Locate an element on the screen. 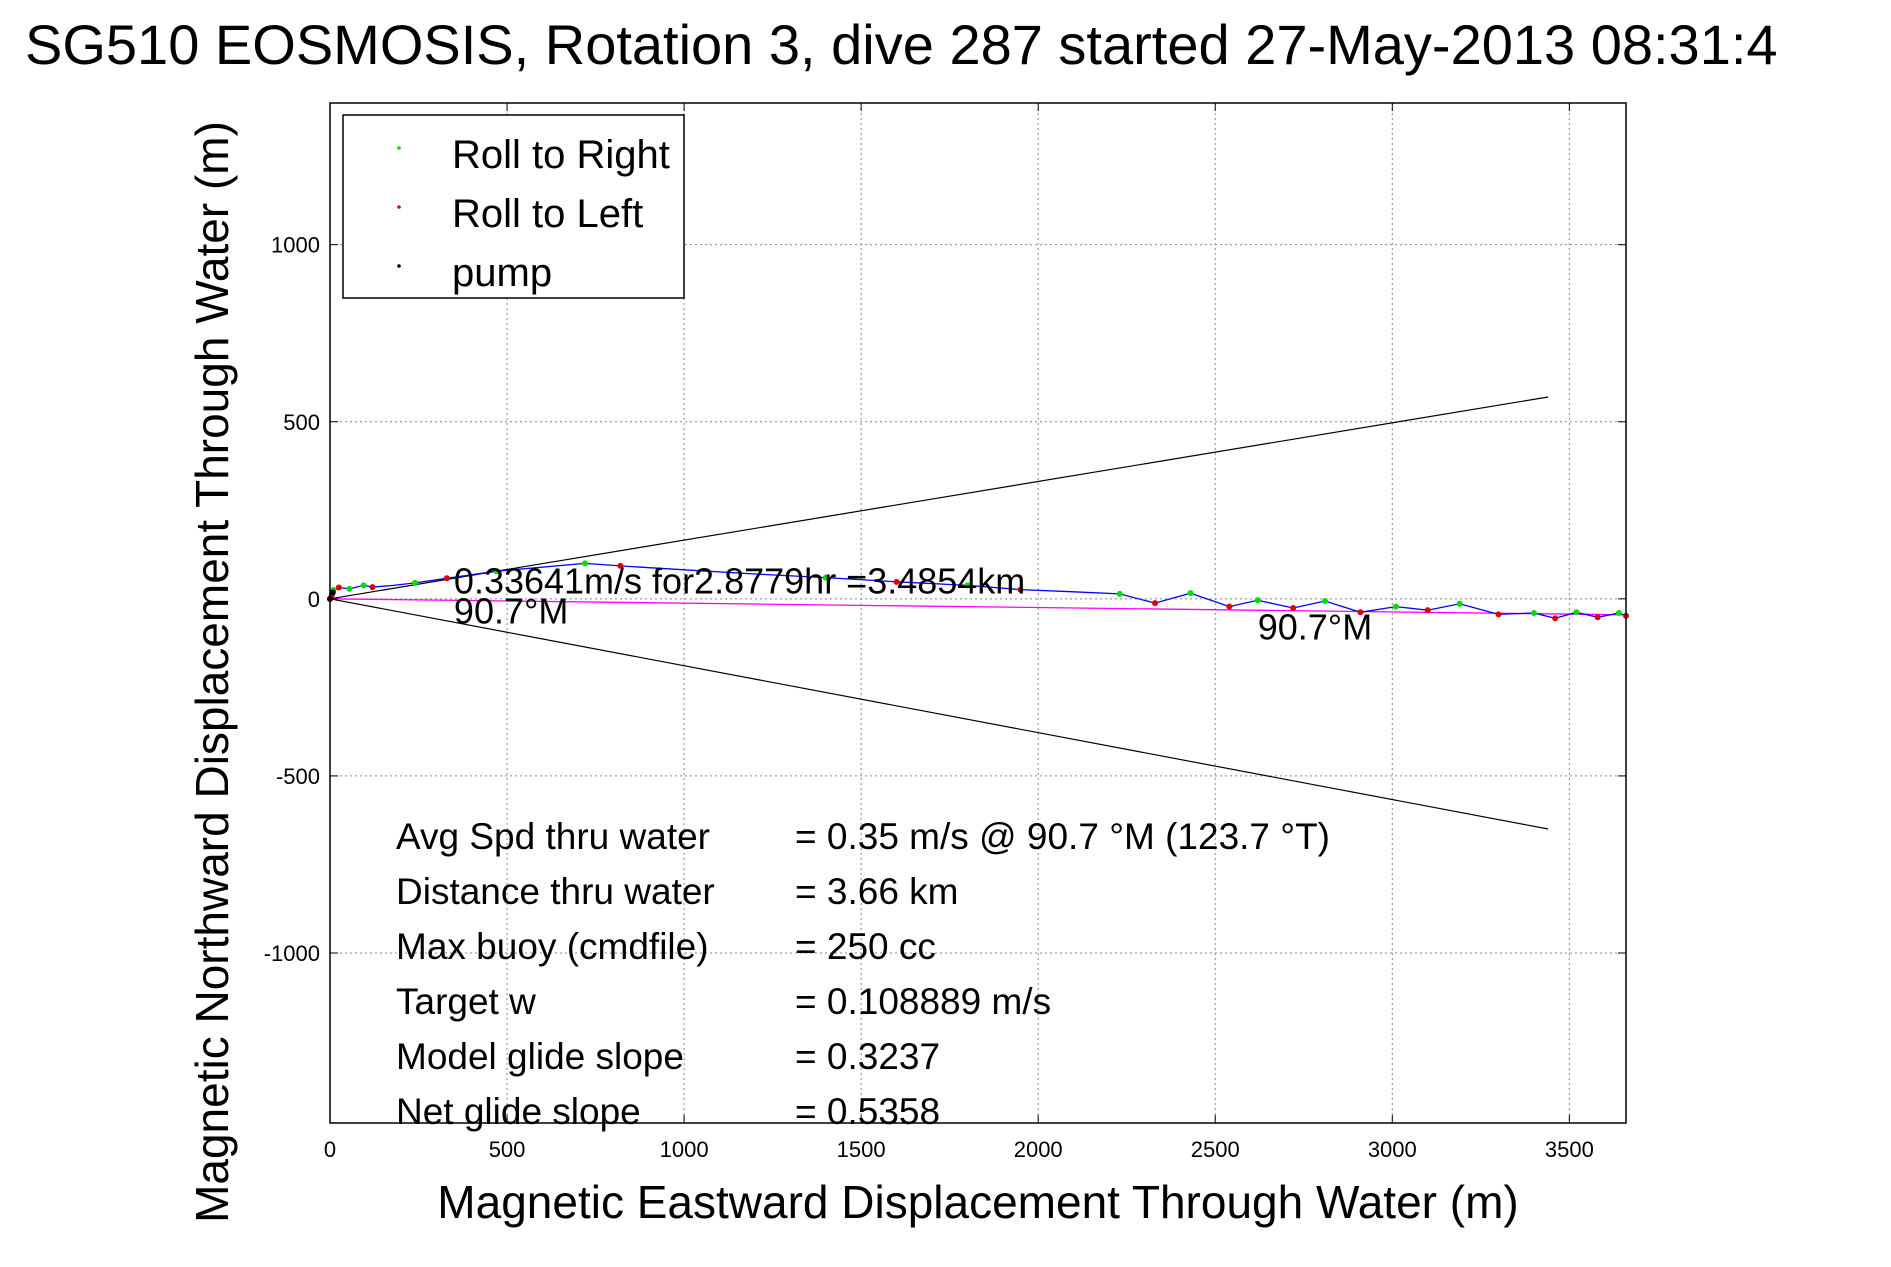 The image size is (1891, 1267). y-tick-label: 1000 is located at coordinates (295, 245).